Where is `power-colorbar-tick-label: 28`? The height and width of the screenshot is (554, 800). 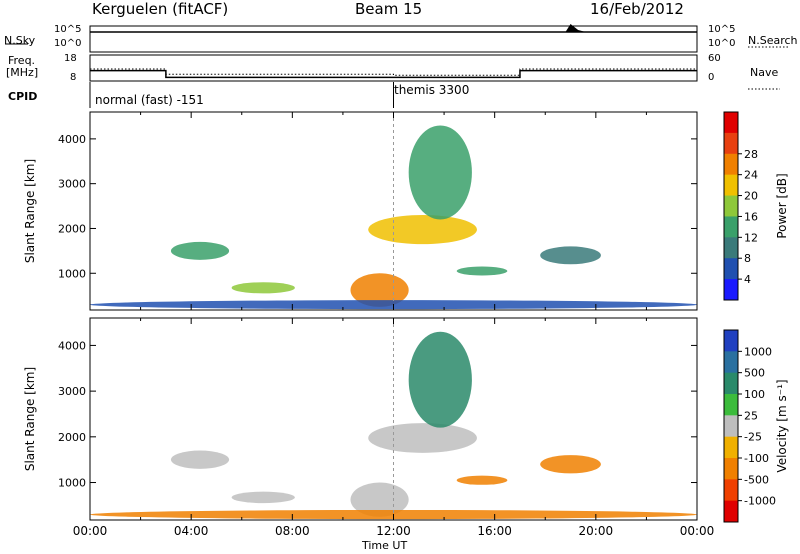 power-colorbar-tick-label: 28 is located at coordinates (751, 154).